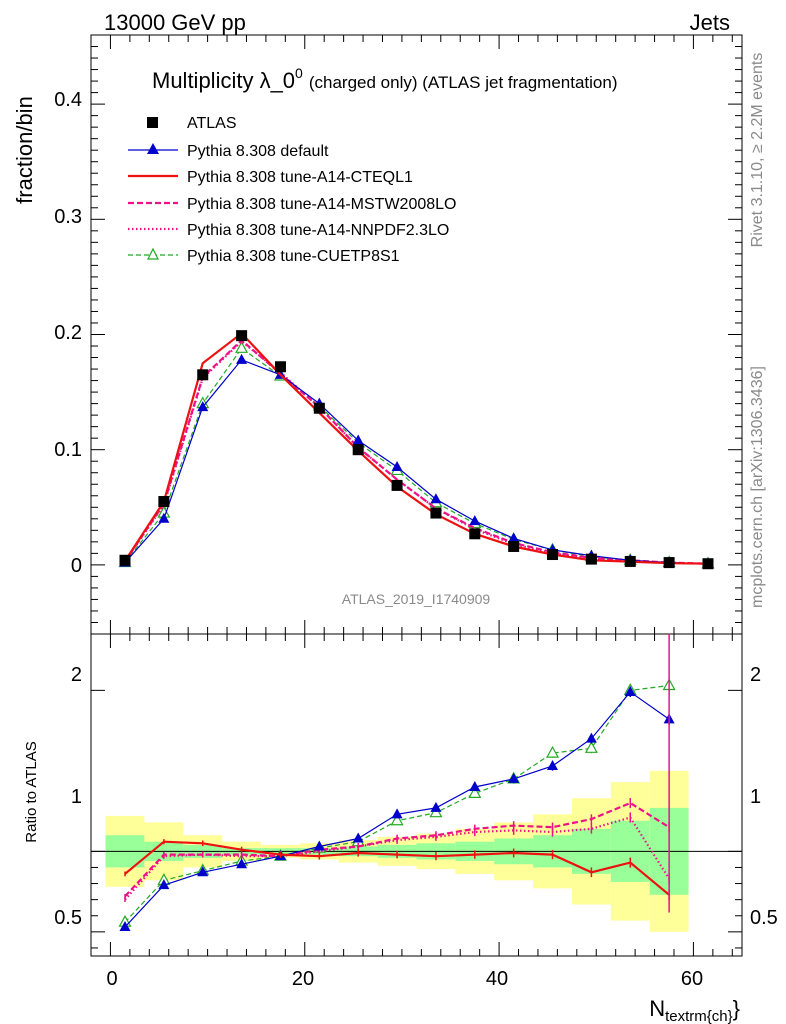 This screenshot has width=786, height=1024. What do you see at coordinates (764, 918) in the screenshot?
I see `y-tick-bottom-right-0.5: 0.5` at bounding box center [764, 918].